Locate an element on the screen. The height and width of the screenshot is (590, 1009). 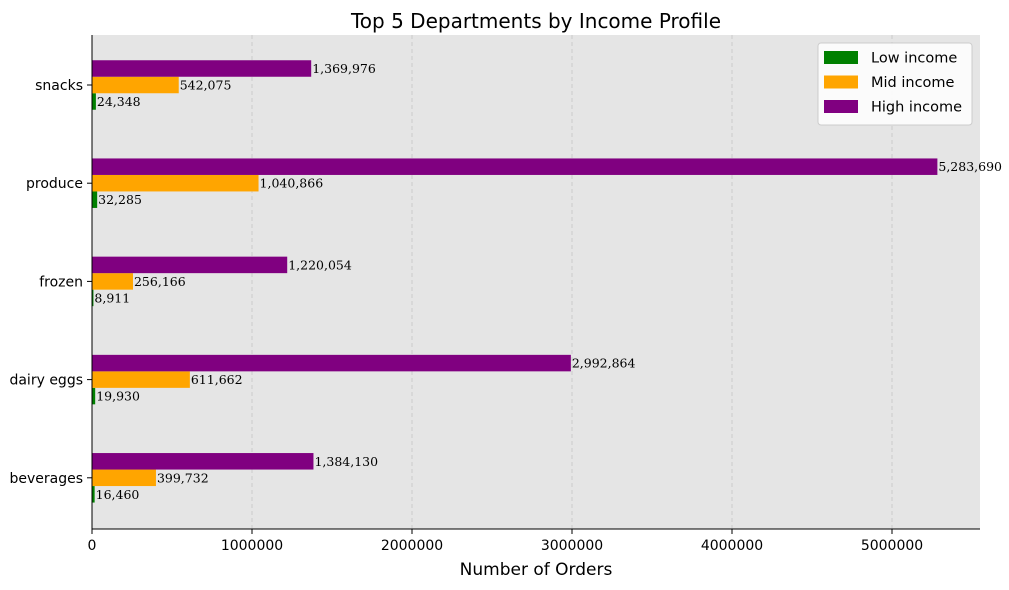
data-label: 256,166 is located at coordinates (160, 281).